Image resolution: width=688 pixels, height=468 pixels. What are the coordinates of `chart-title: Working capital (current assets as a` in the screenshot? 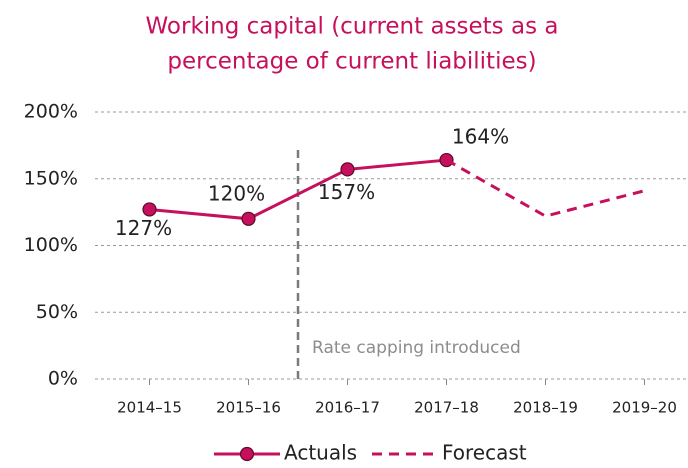 It's located at (352, 27).